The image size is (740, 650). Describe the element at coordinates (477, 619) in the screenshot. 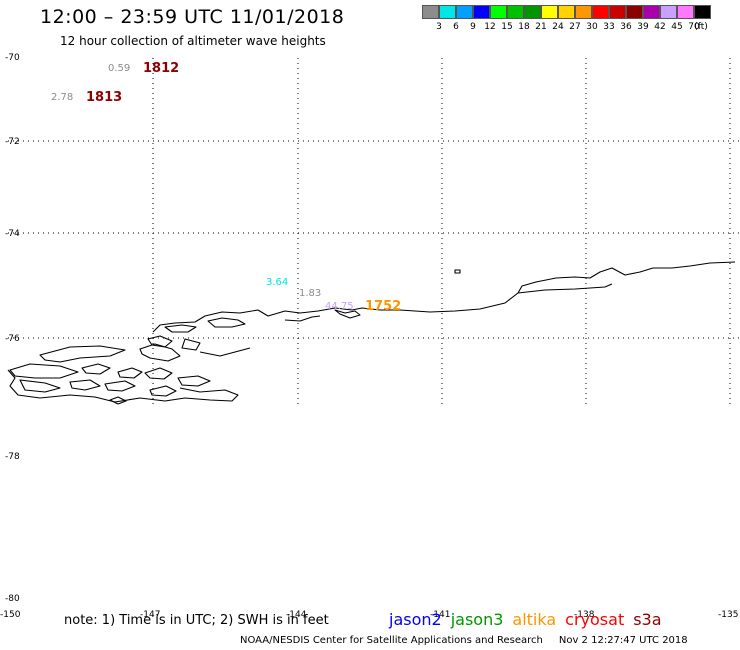

I see `satellite-label-jason3: jason3` at that location.